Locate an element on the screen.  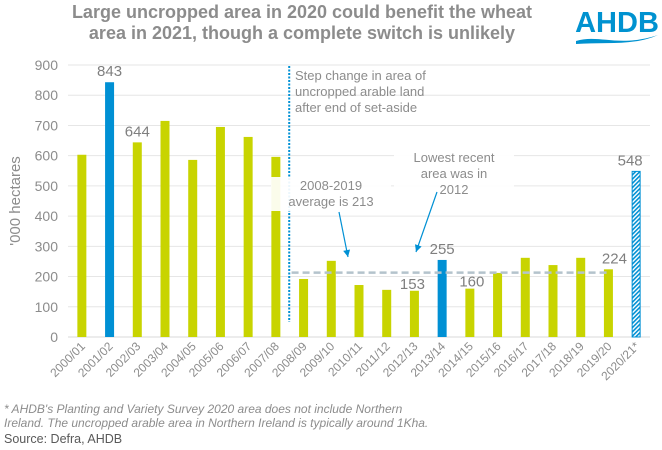
y-tick-label: 800 is located at coordinates (47, 95).